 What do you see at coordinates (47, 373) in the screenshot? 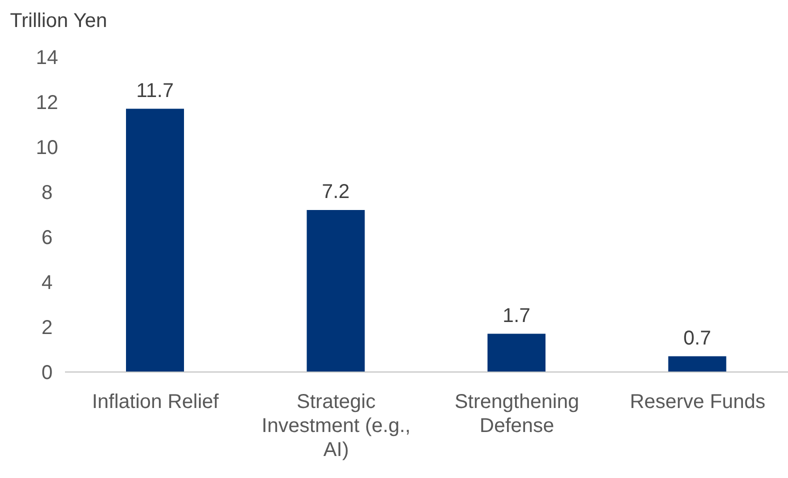
I see `y-tick-label: 0` at bounding box center [47, 373].